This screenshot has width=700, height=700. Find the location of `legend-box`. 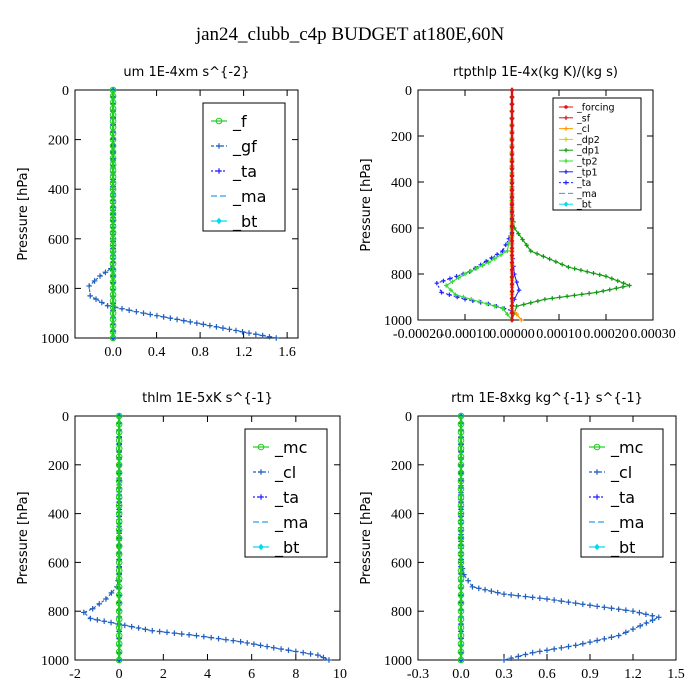

legend-box is located at coordinates (597, 154).